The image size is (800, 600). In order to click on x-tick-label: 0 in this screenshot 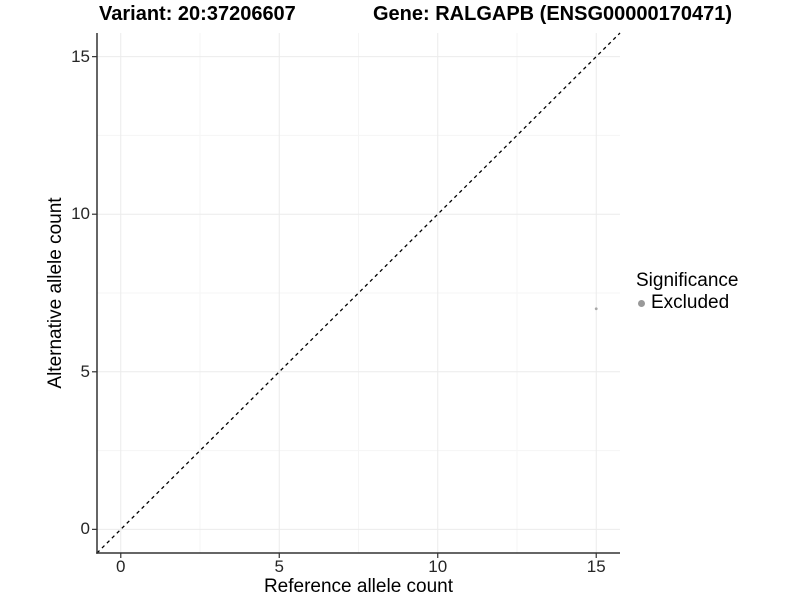, I will do `click(121, 566)`.